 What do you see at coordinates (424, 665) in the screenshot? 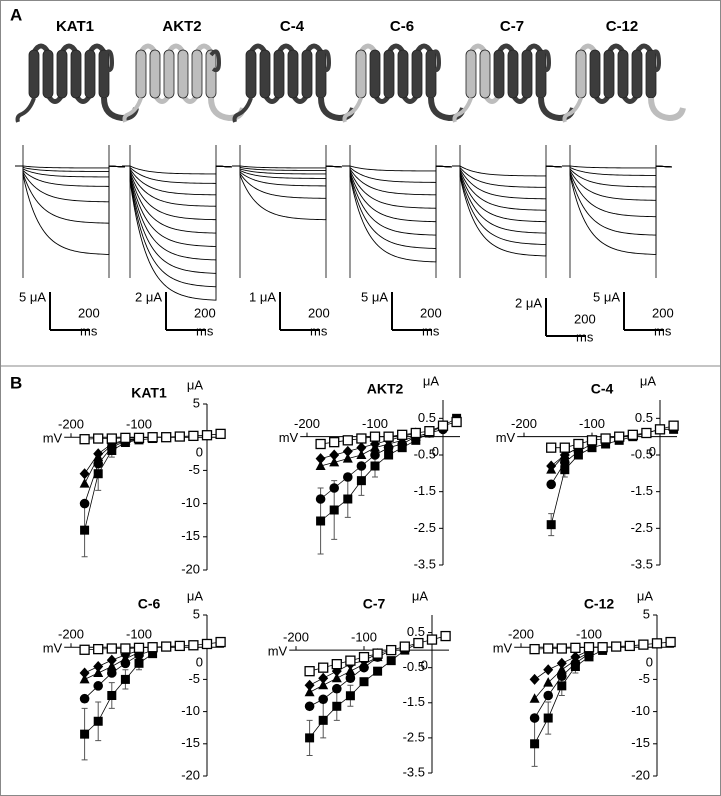
I see `x-tick-label: 0` at bounding box center [424, 665].